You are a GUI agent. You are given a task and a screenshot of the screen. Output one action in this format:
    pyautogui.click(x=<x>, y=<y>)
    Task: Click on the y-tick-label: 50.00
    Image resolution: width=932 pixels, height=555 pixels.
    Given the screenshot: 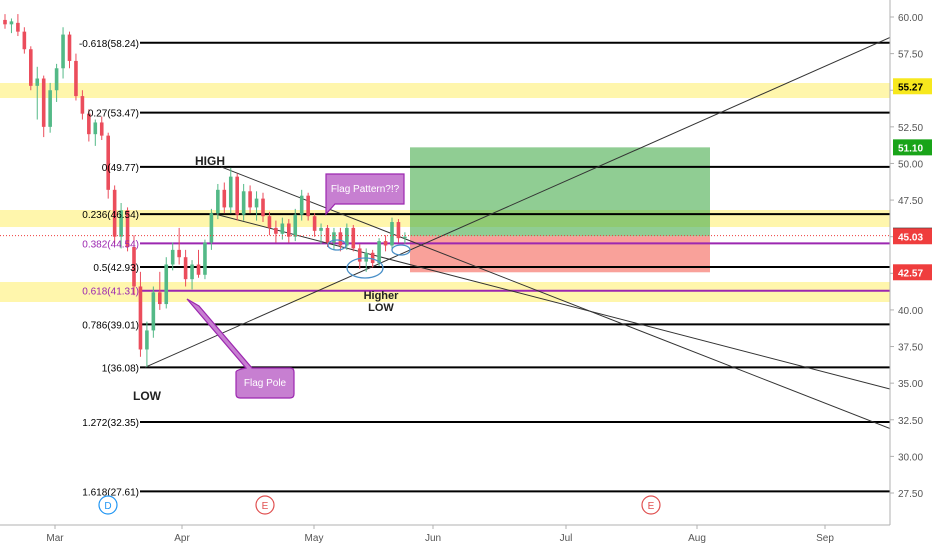 What is the action you would take?
    pyautogui.click(x=910, y=164)
    